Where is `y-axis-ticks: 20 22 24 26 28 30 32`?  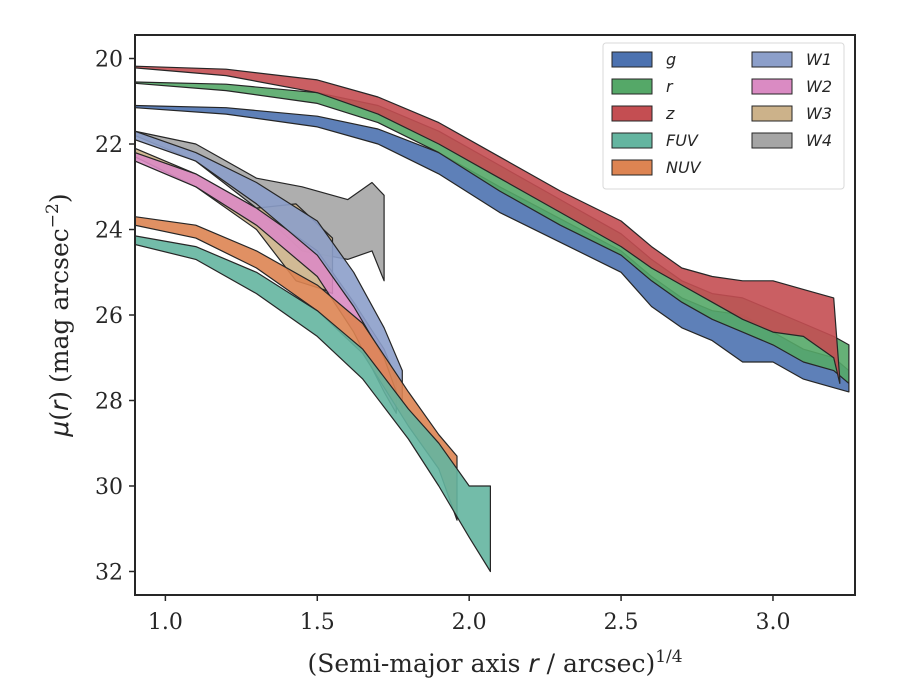
y-axis-ticks: 20 22 24 26 28 30 32 is located at coordinates (115, 316).